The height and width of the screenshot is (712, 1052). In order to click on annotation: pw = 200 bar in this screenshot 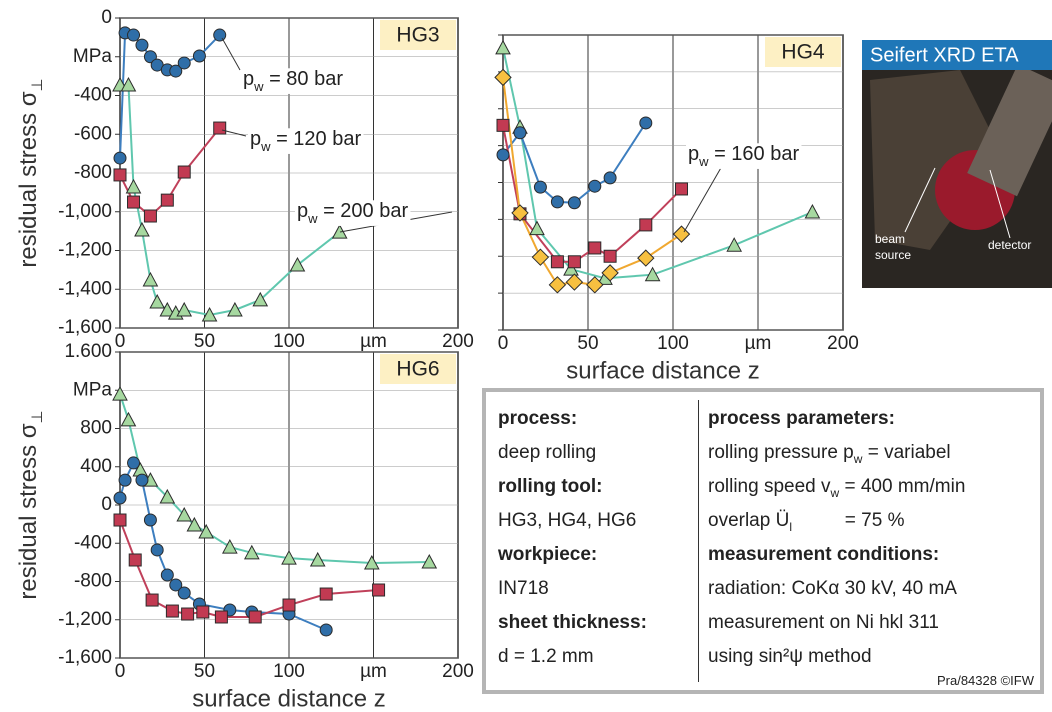, I will do `click(352, 213)`.